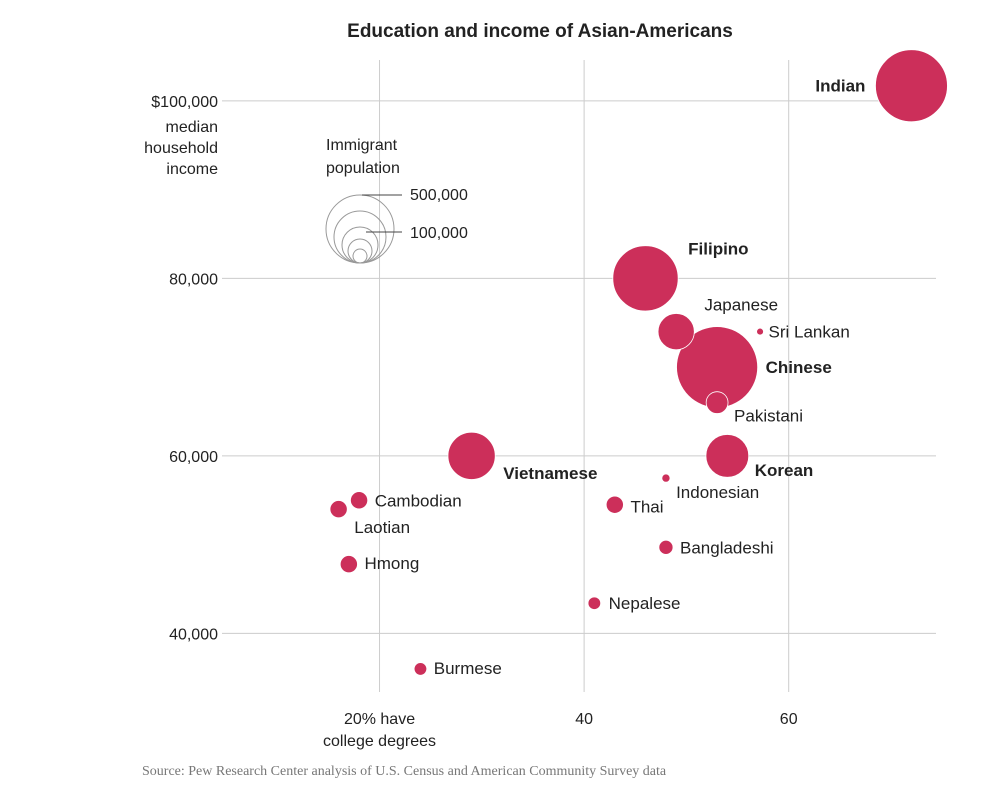  I want to click on y-note-line: income, so click(192, 169).